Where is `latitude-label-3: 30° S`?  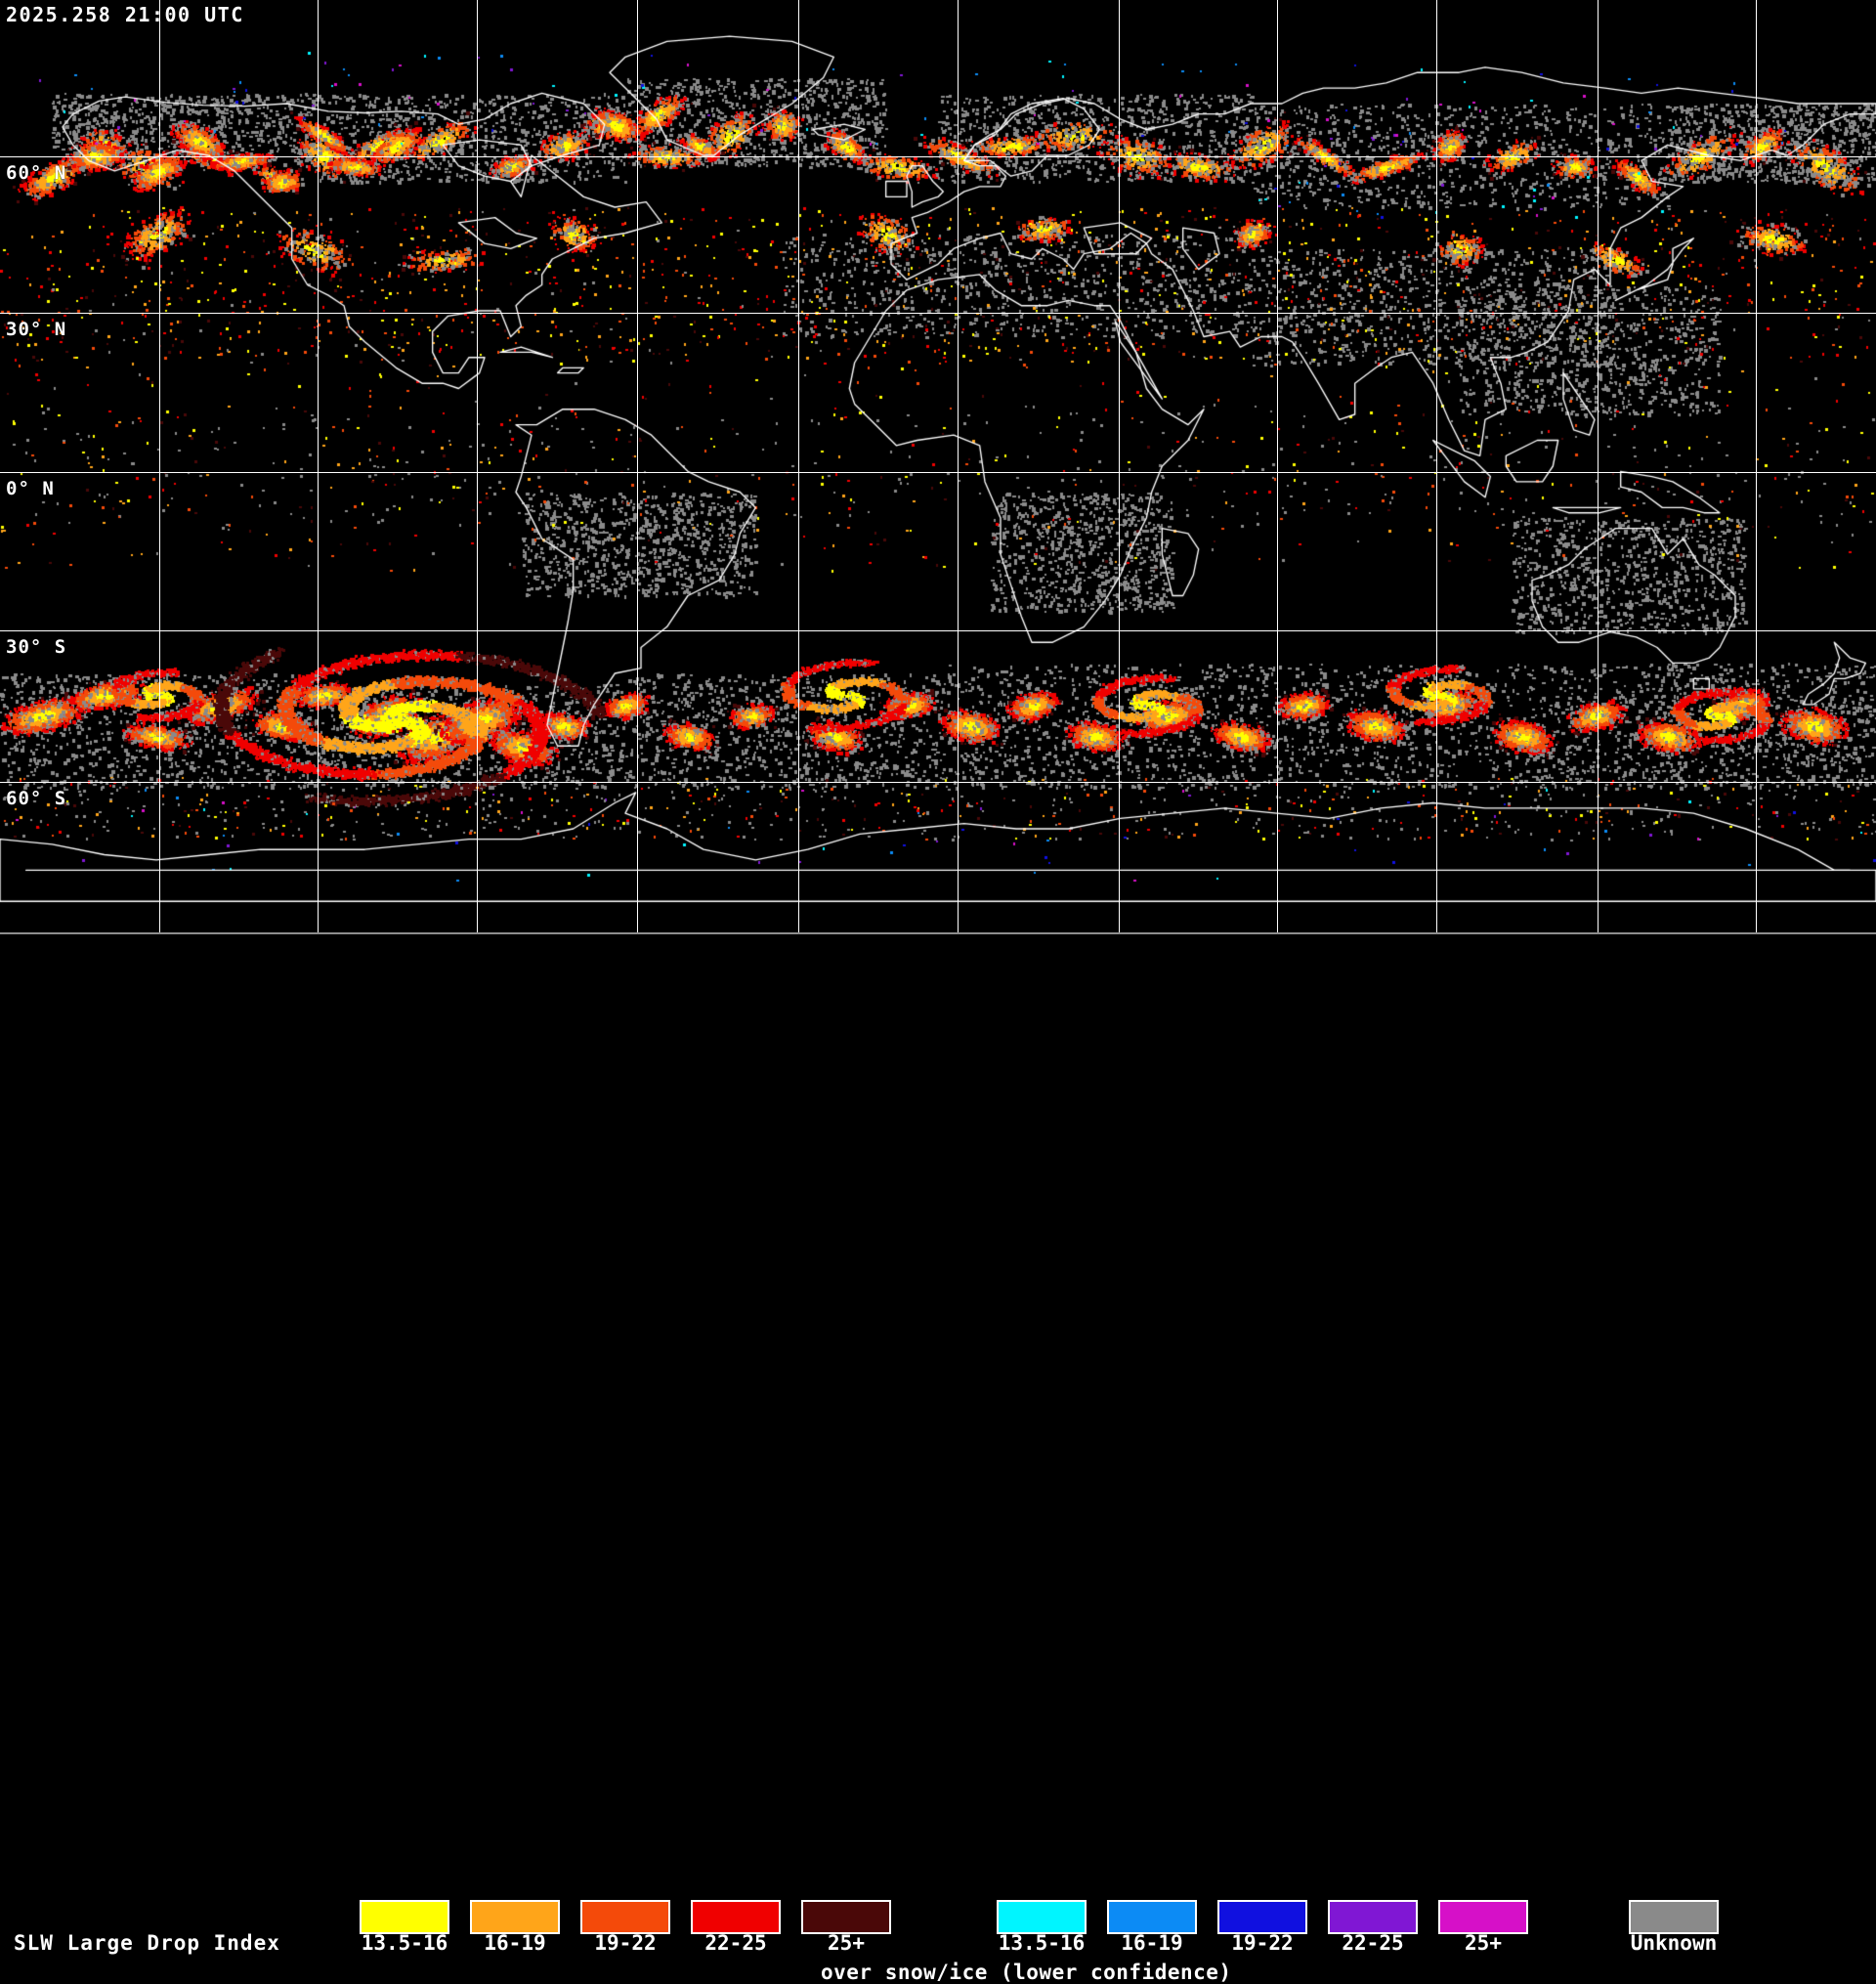
latitude-label-3: 30° S is located at coordinates (36, 647).